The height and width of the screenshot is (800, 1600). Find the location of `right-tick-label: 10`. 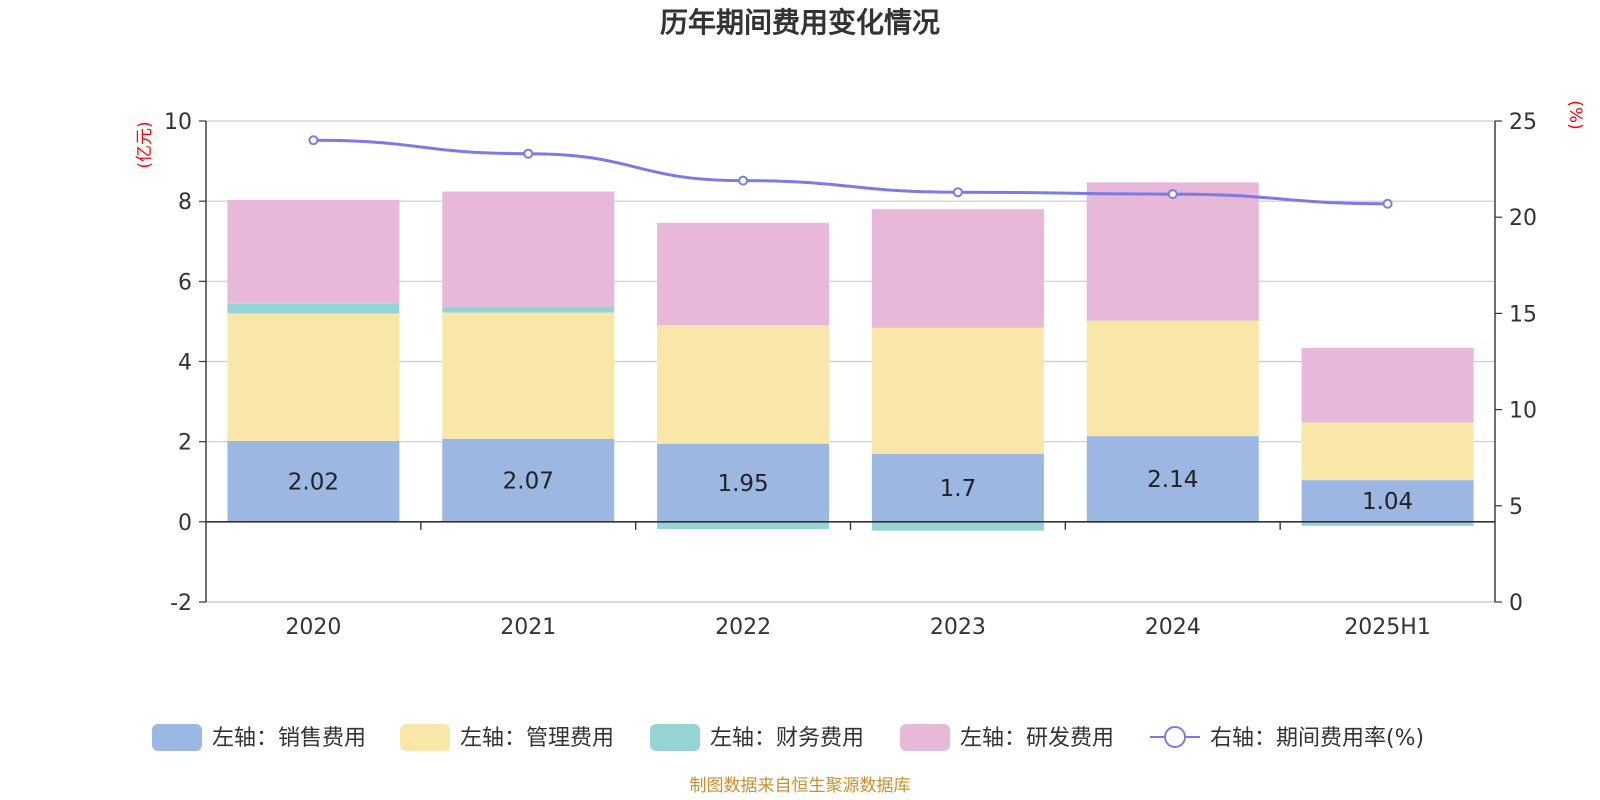

right-tick-label: 10 is located at coordinates (1523, 411).